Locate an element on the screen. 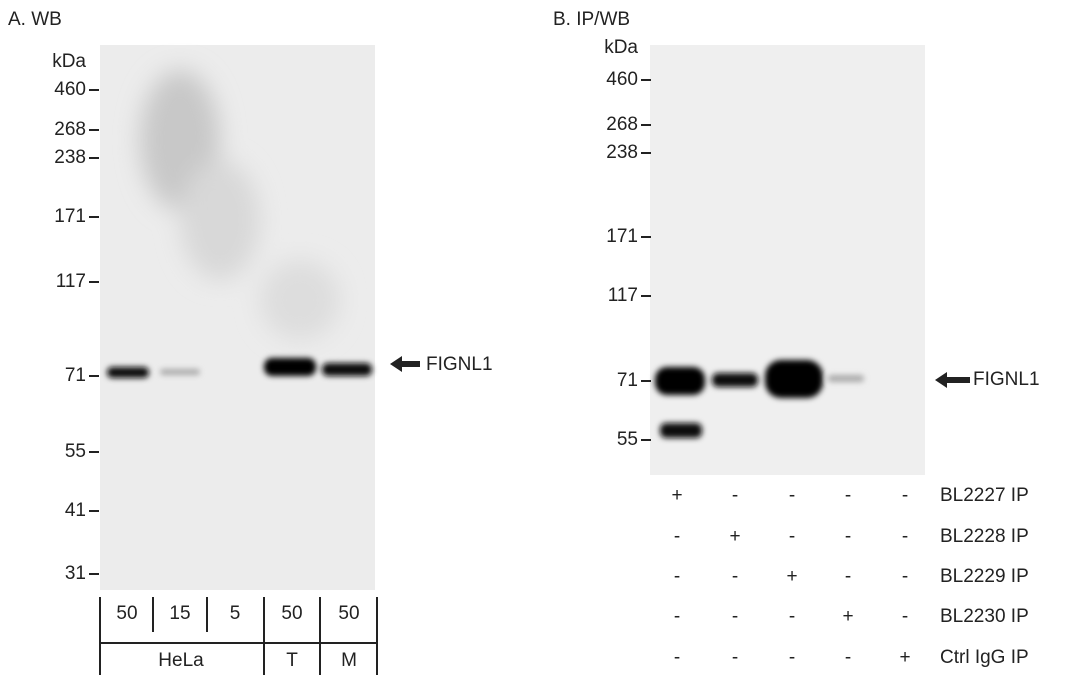 The height and width of the screenshot is (681, 1080). group-label: T is located at coordinates (292, 660).